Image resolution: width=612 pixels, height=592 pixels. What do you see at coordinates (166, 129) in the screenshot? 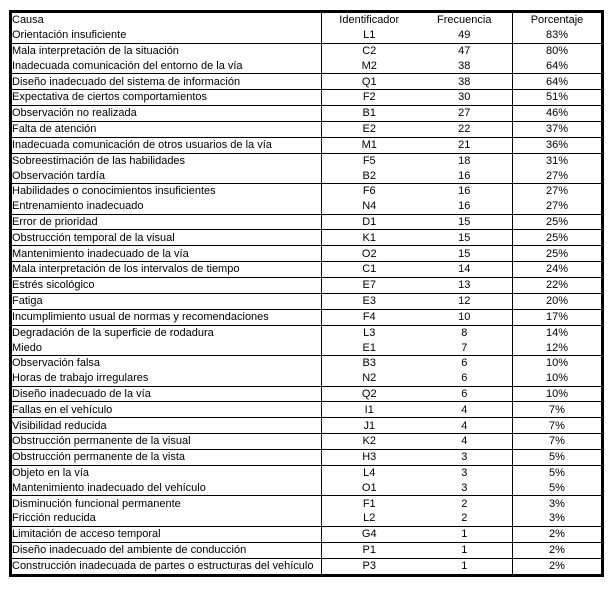
I see `cell-causa: Falta de atención` at bounding box center [166, 129].